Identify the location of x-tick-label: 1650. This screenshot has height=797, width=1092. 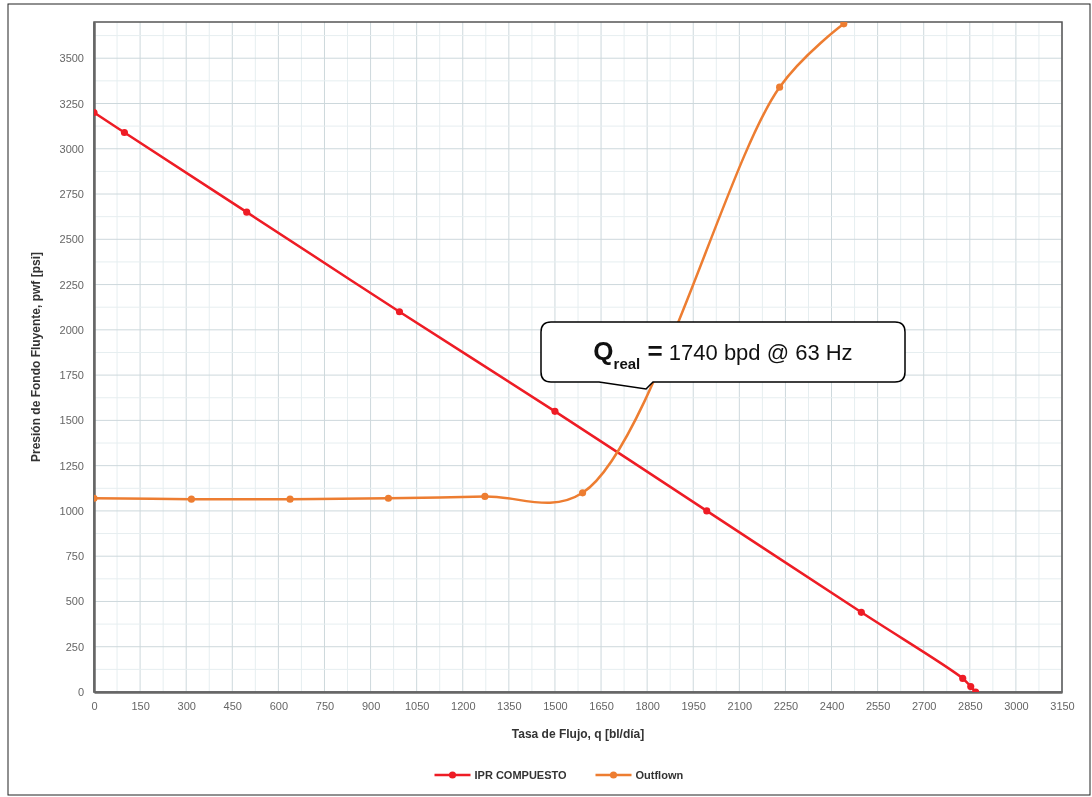
(601, 705).